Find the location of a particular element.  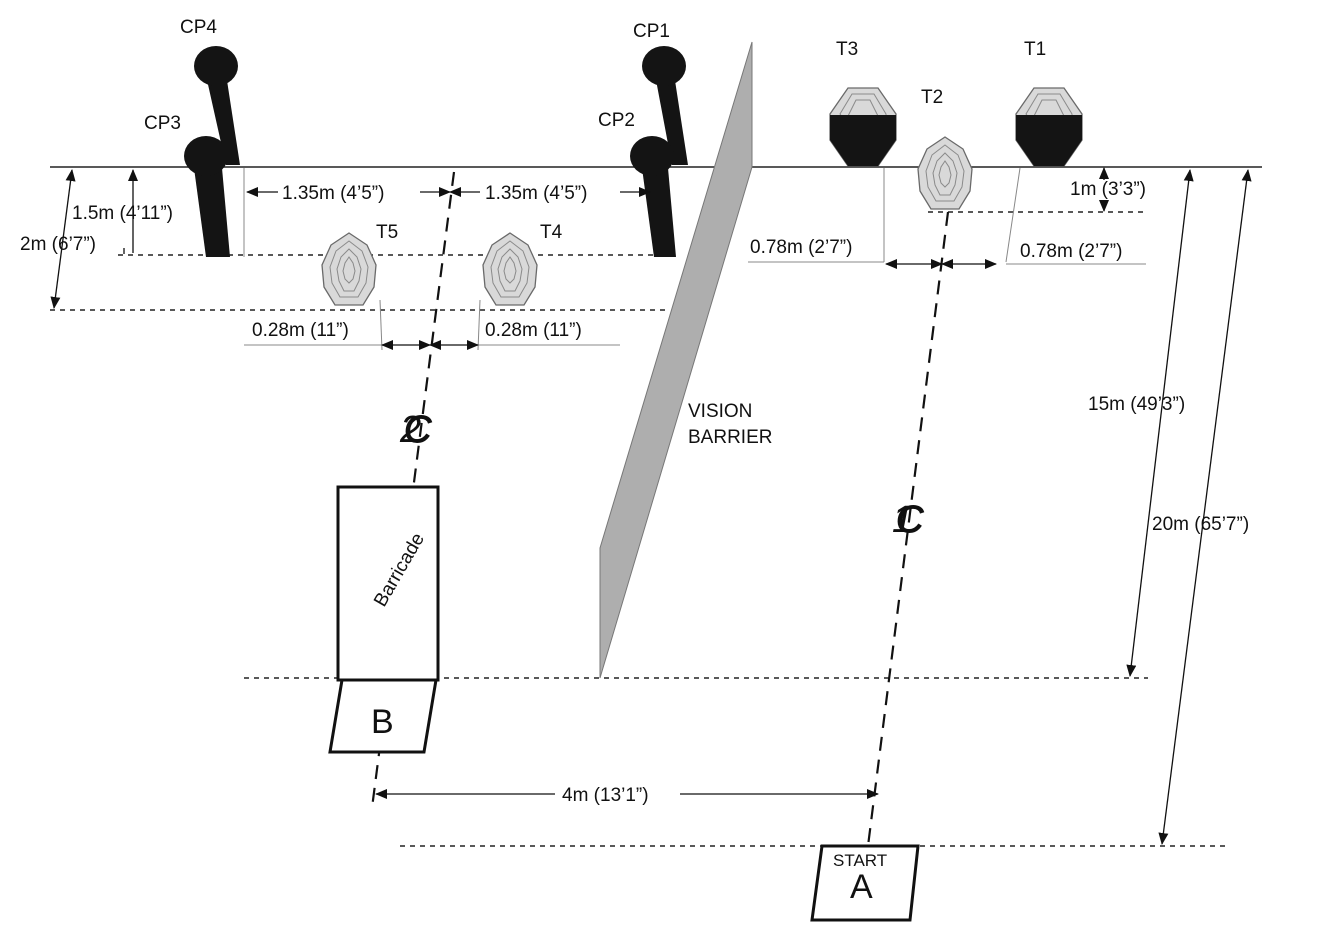

position-b-label: B is located at coordinates (382, 722).